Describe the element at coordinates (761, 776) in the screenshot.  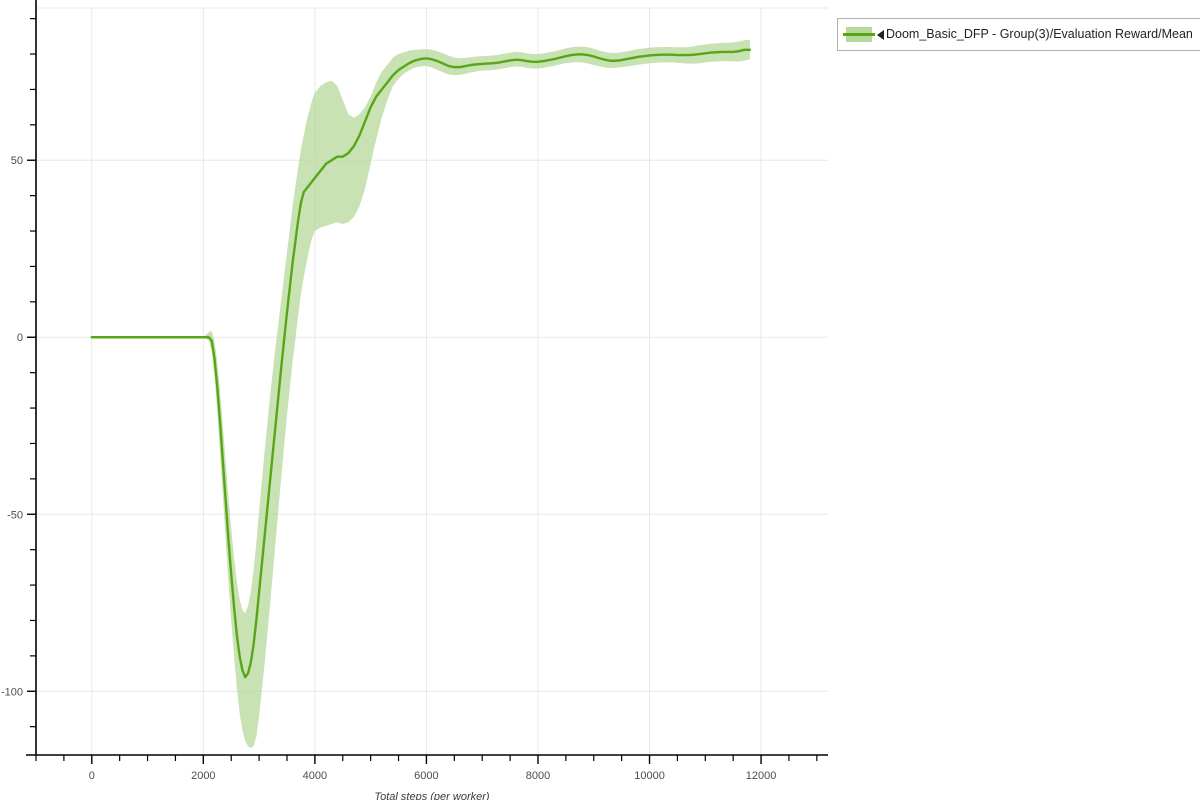
I see `x-axis-tick-label: 12000` at that location.